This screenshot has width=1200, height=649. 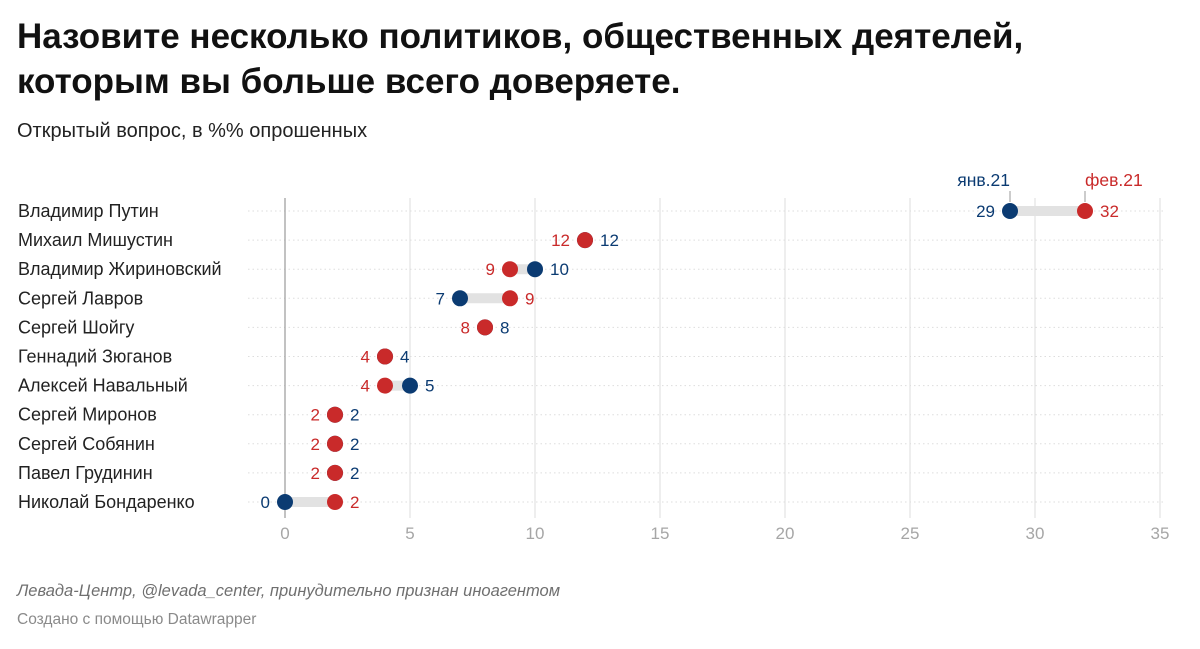 What do you see at coordinates (85, 473) in the screenshot?
I see `row-label: Павел Грудинин` at bounding box center [85, 473].